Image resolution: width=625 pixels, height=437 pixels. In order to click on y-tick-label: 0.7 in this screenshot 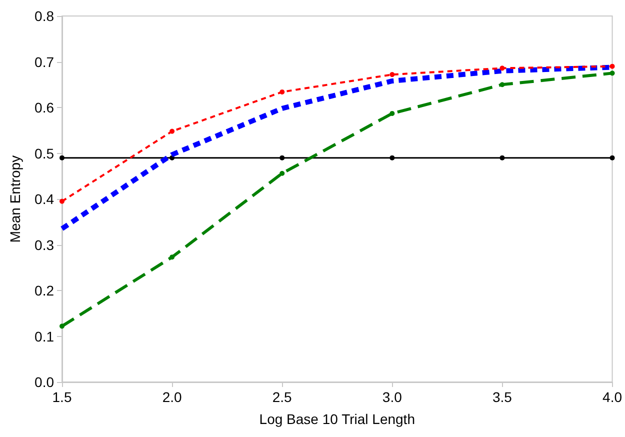, I will do `click(44, 62)`.